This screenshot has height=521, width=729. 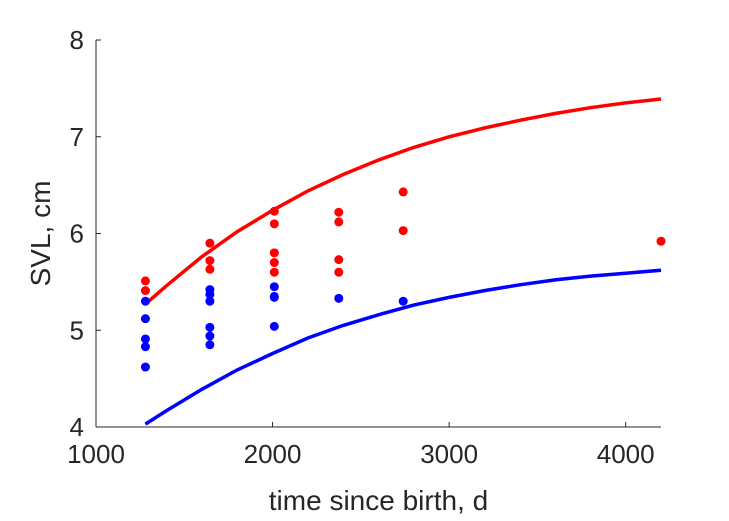 What do you see at coordinates (378, 500) in the screenshot?
I see `x-axis-label: time since birth, d` at bounding box center [378, 500].